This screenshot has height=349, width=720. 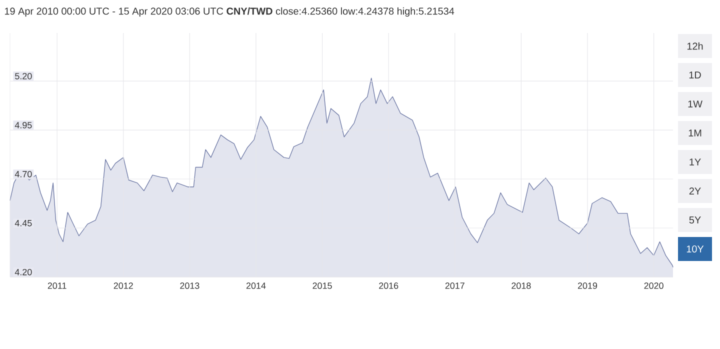 I want to click on y-tick-label: 4.95, so click(x=23, y=125).